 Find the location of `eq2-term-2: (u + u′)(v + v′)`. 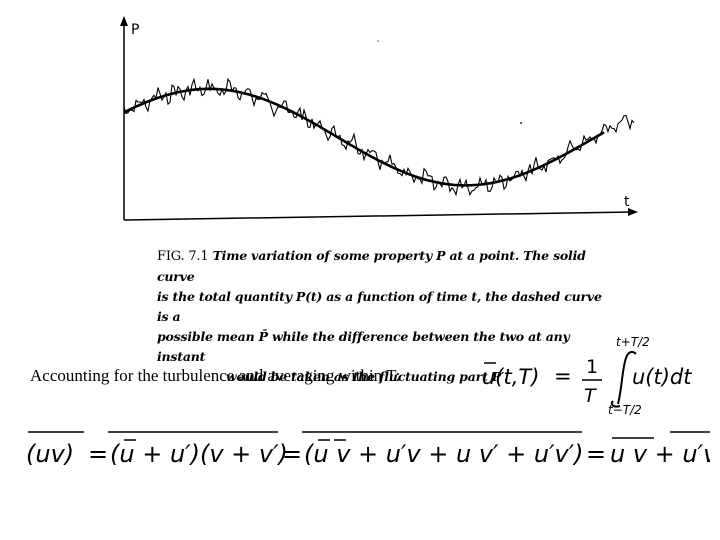

eq2-term-2: (u + u′)(v + v′) is located at coordinates (199, 454).